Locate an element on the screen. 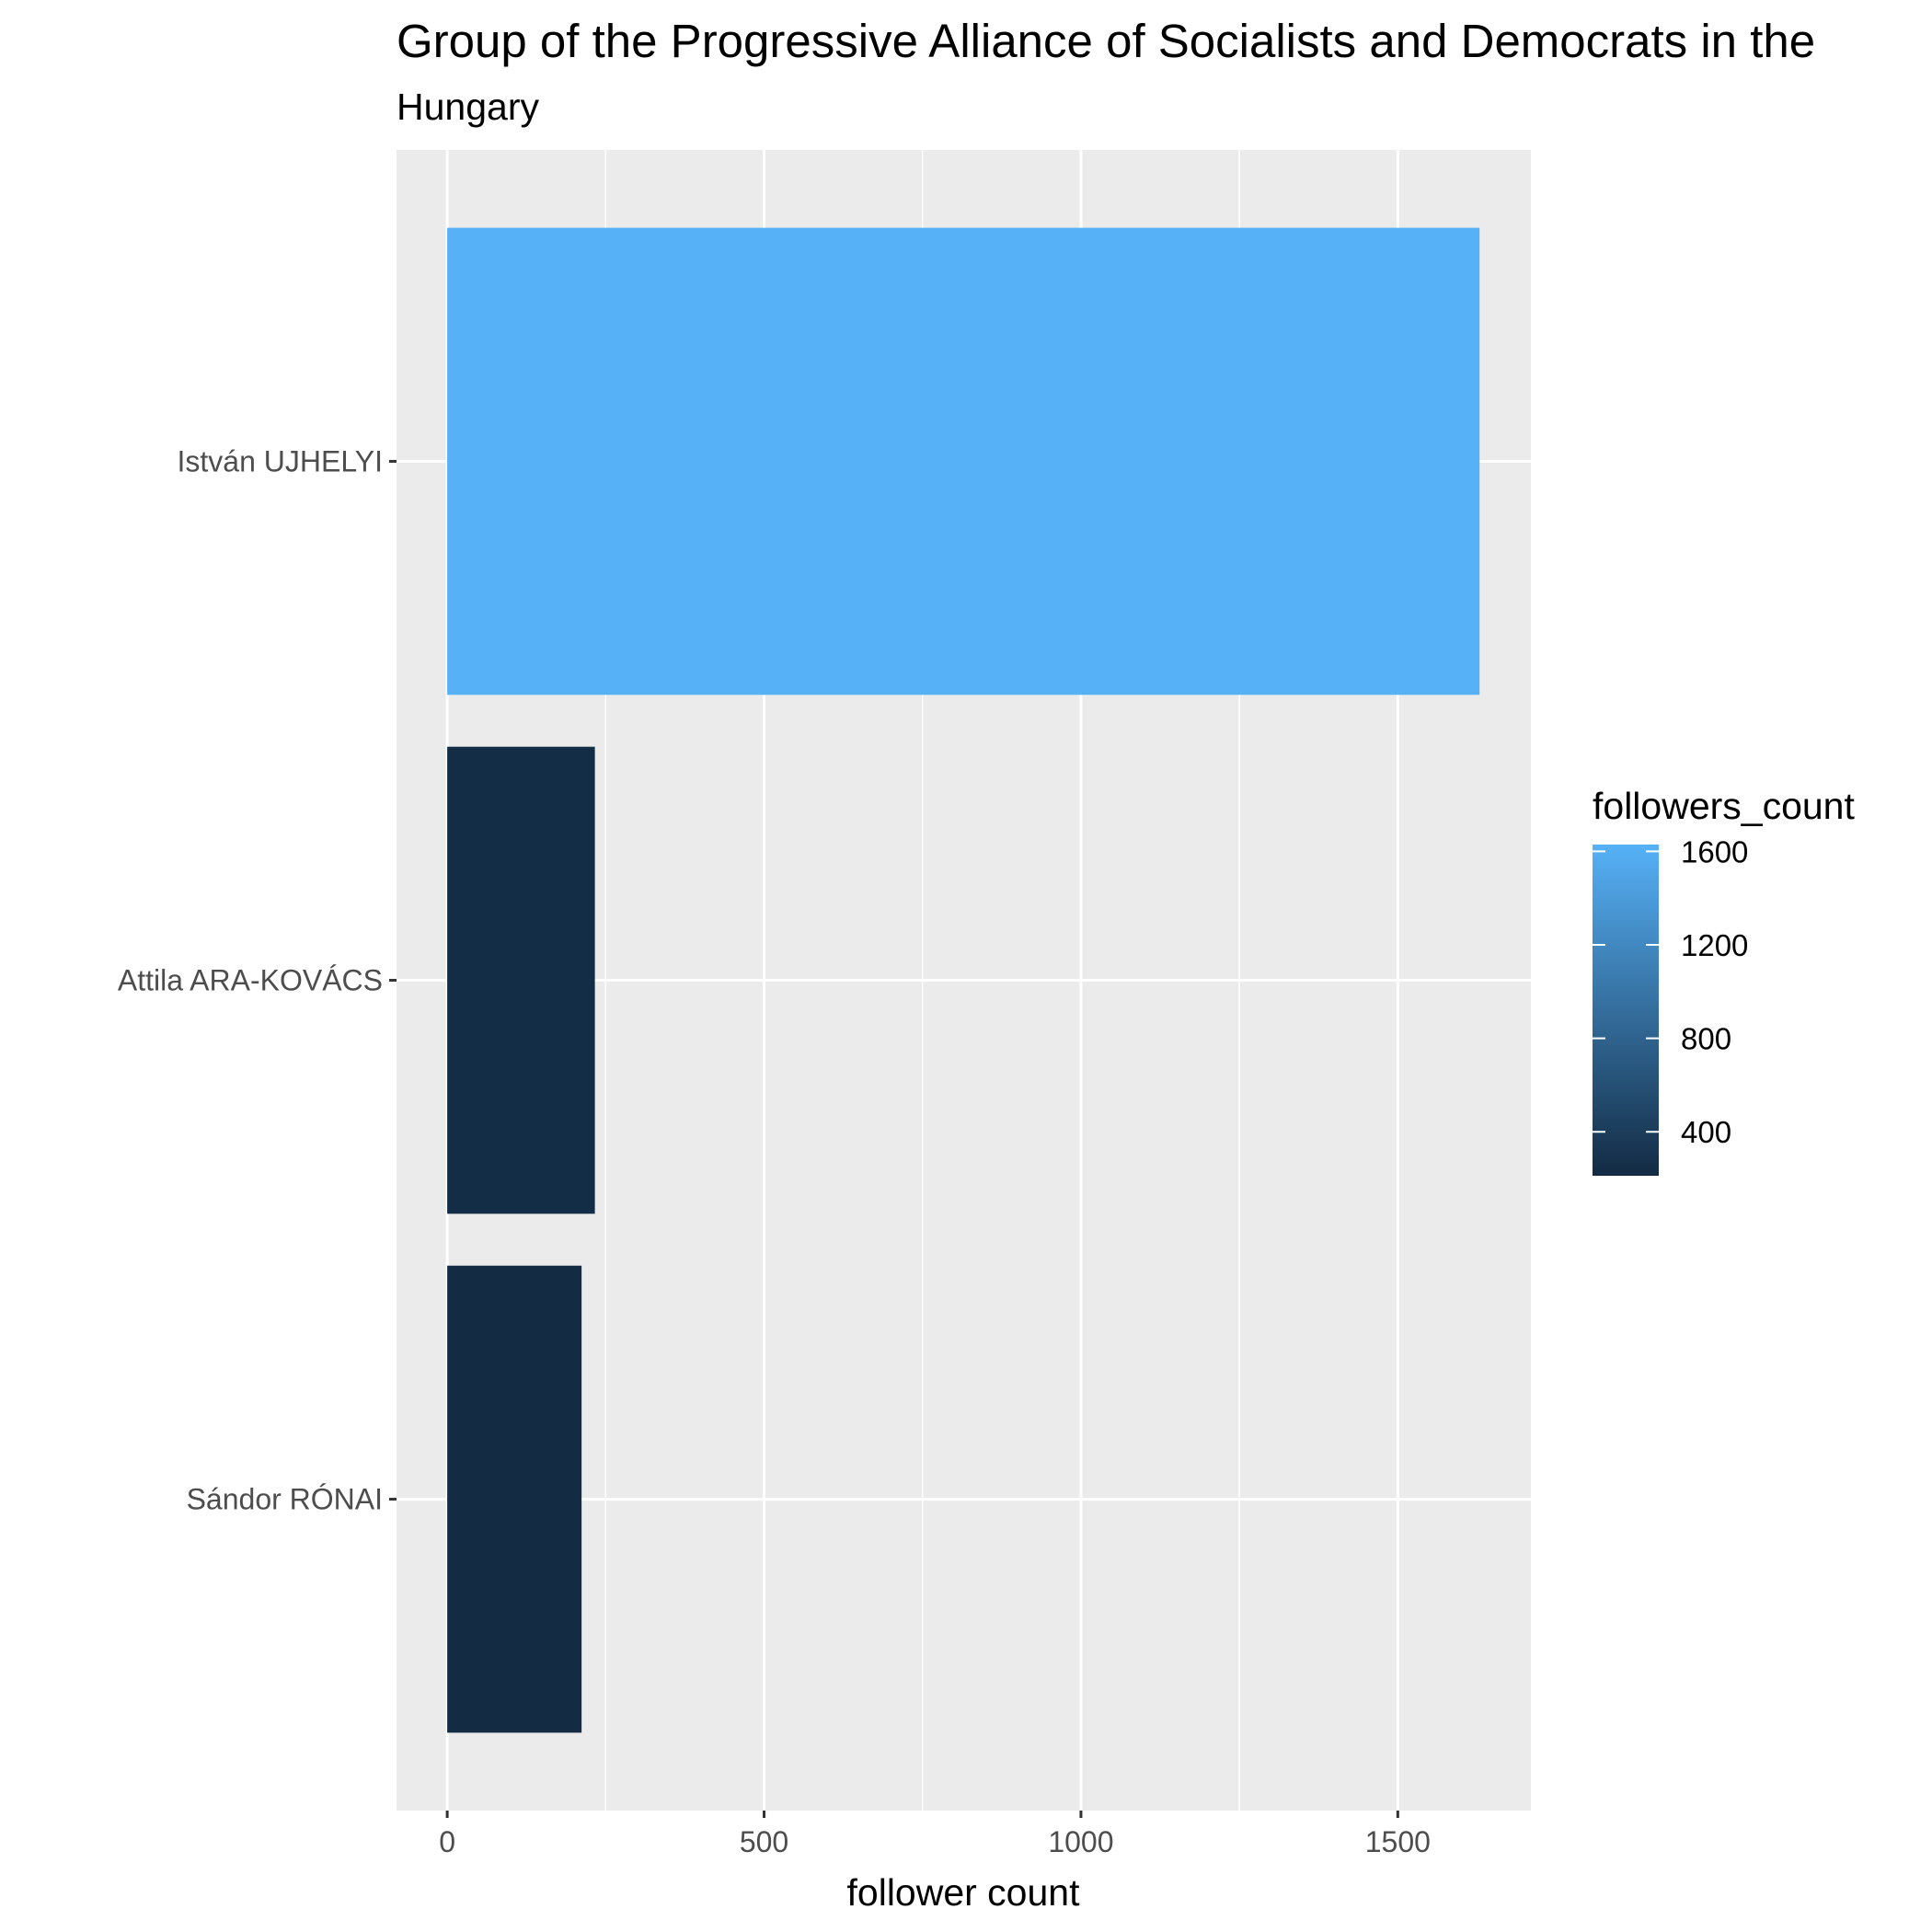 The height and width of the screenshot is (1932, 1932). y-tick-label: Attila ARA-KOVÁCS is located at coordinates (251, 980).